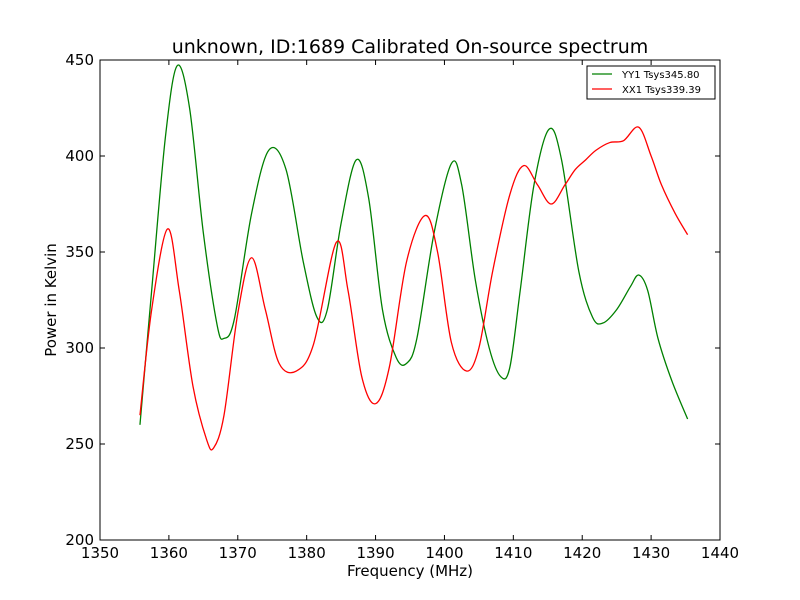  I want to click on x-tick-label: 1430, so click(651, 553).